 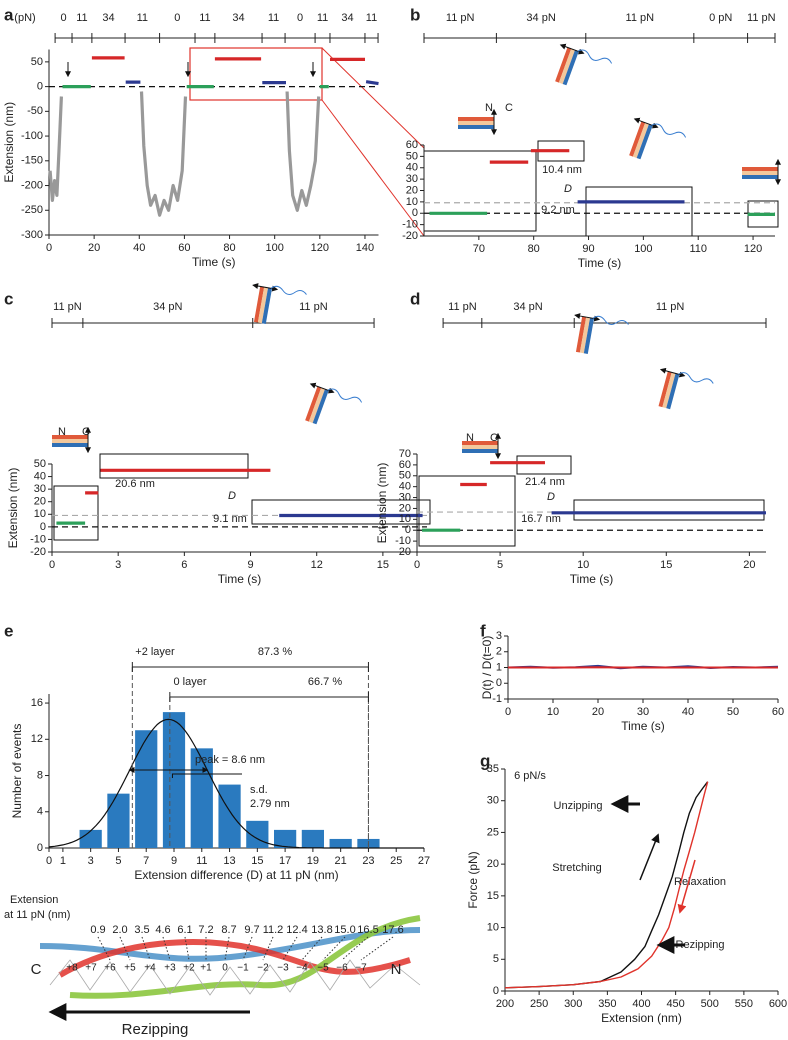 What do you see at coordinates (588, 249) in the screenshot?
I see `x-tick-label: 90` at bounding box center [588, 249].